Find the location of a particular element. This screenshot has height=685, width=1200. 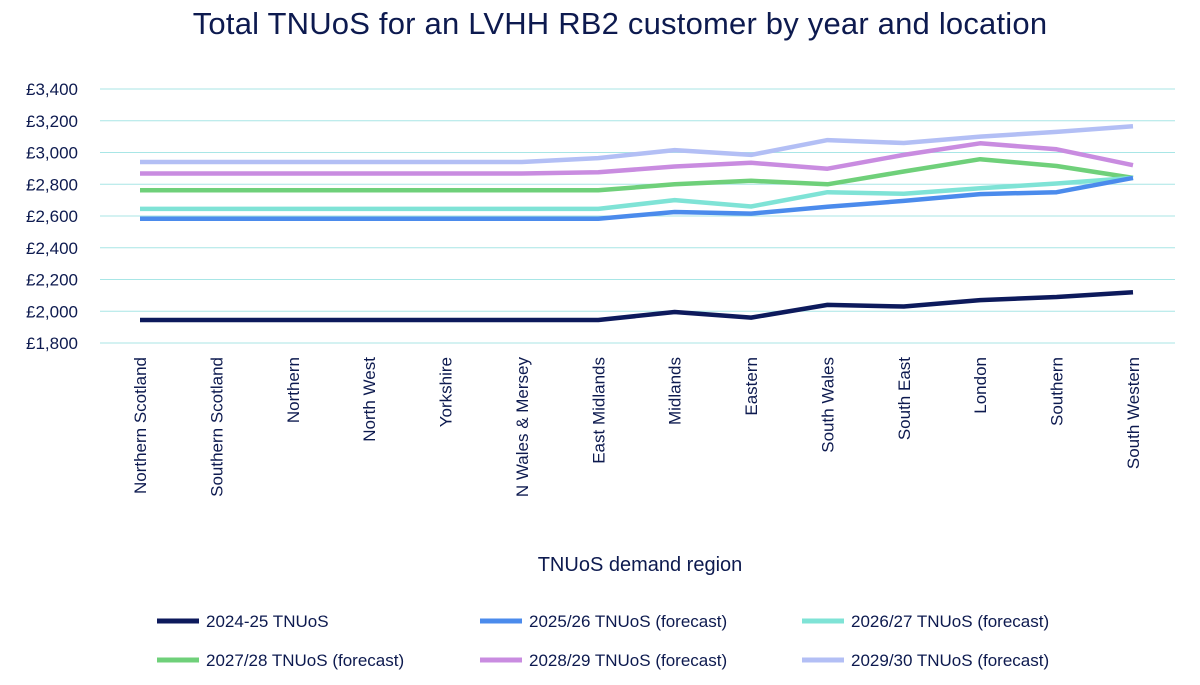

x-tick-label: South East is located at coordinates (904, 398).